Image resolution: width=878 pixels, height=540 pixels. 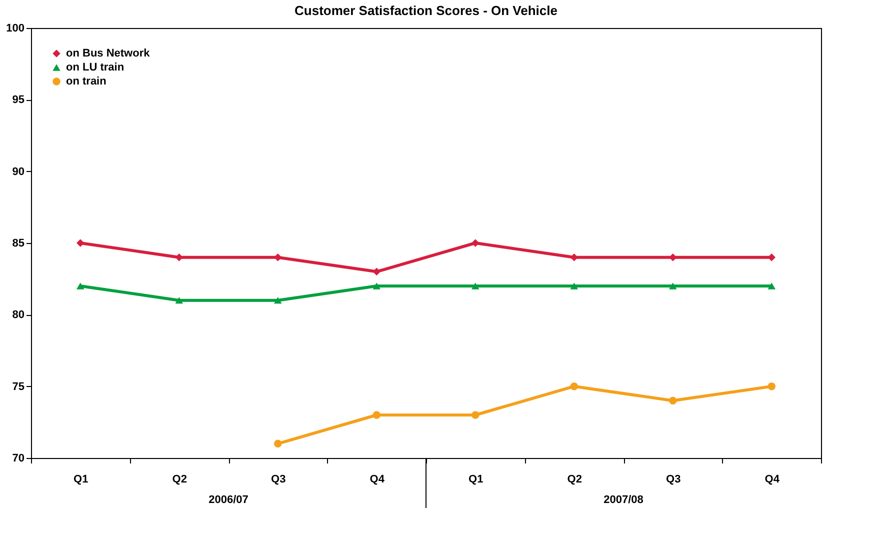 What do you see at coordinates (18, 386) in the screenshot?
I see `y-tick-label: 75` at bounding box center [18, 386].